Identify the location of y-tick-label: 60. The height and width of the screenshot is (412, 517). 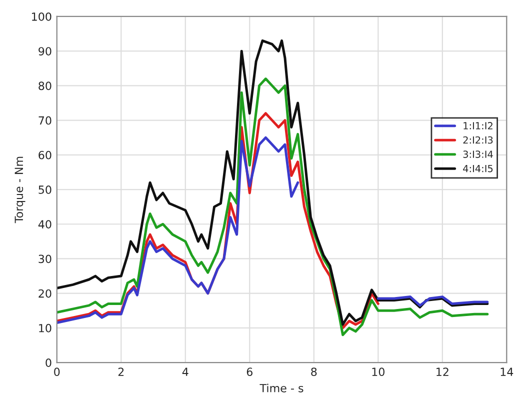
(45, 155).